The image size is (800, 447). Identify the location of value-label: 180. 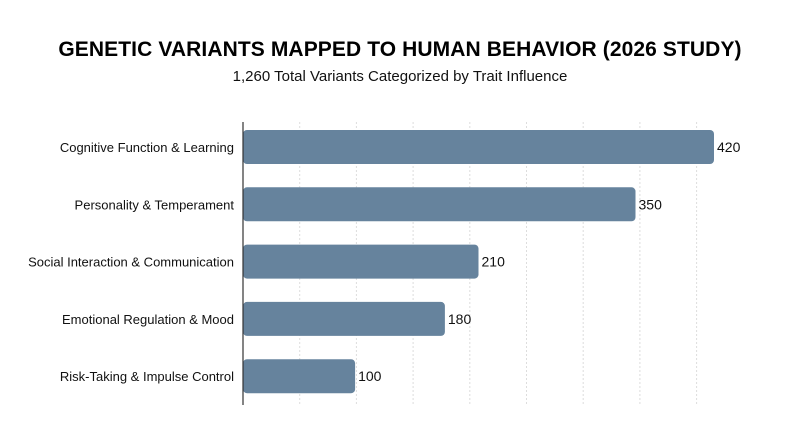
(460, 319).